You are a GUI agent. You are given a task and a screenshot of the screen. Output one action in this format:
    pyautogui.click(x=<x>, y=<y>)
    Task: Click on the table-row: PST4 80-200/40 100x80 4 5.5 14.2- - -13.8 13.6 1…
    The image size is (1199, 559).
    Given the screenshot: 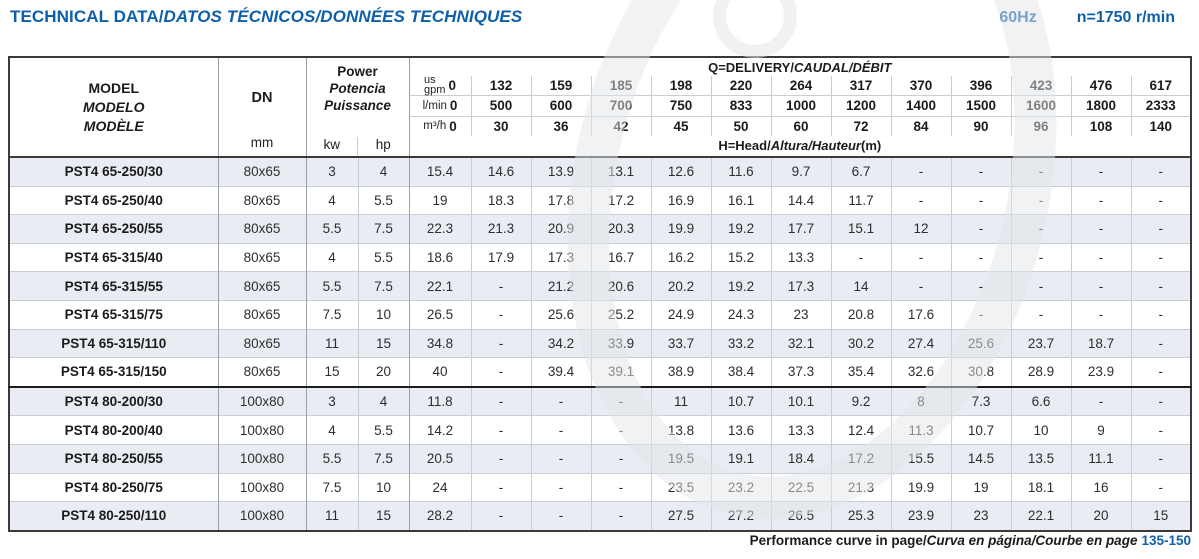 What is the action you would take?
    pyautogui.click(x=600, y=430)
    